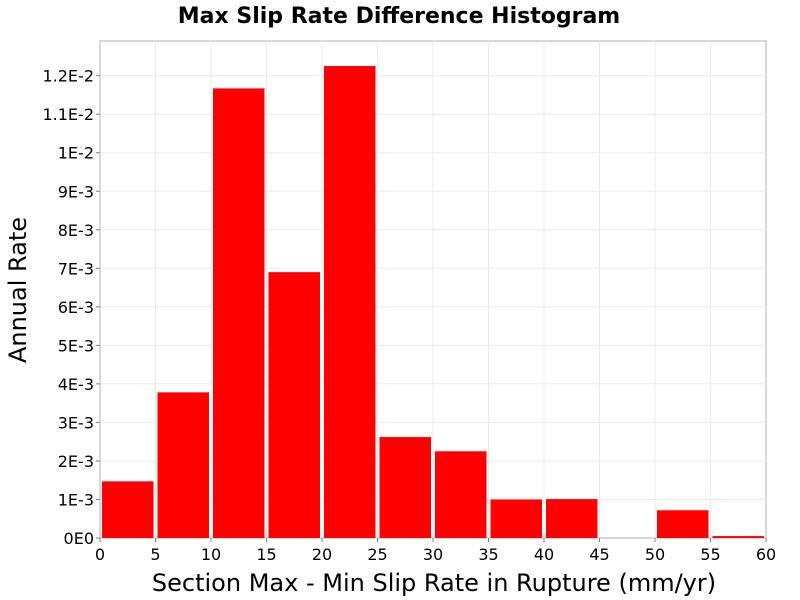 This screenshot has width=800, height=600. Describe the element at coordinates (76, 268) in the screenshot. I see `y-tick-label: 7E-3` at that location.